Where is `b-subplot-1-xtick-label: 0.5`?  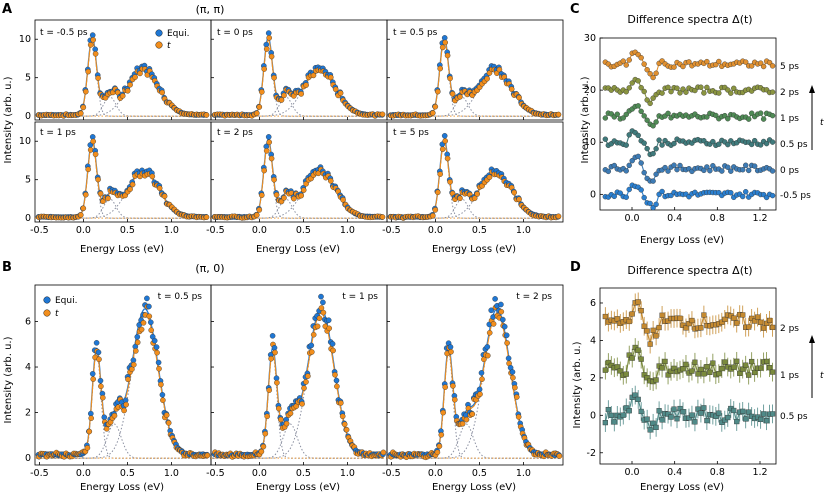 b-subplot-1-xtick-label: 0.5 is located at coordinates (127, 473).